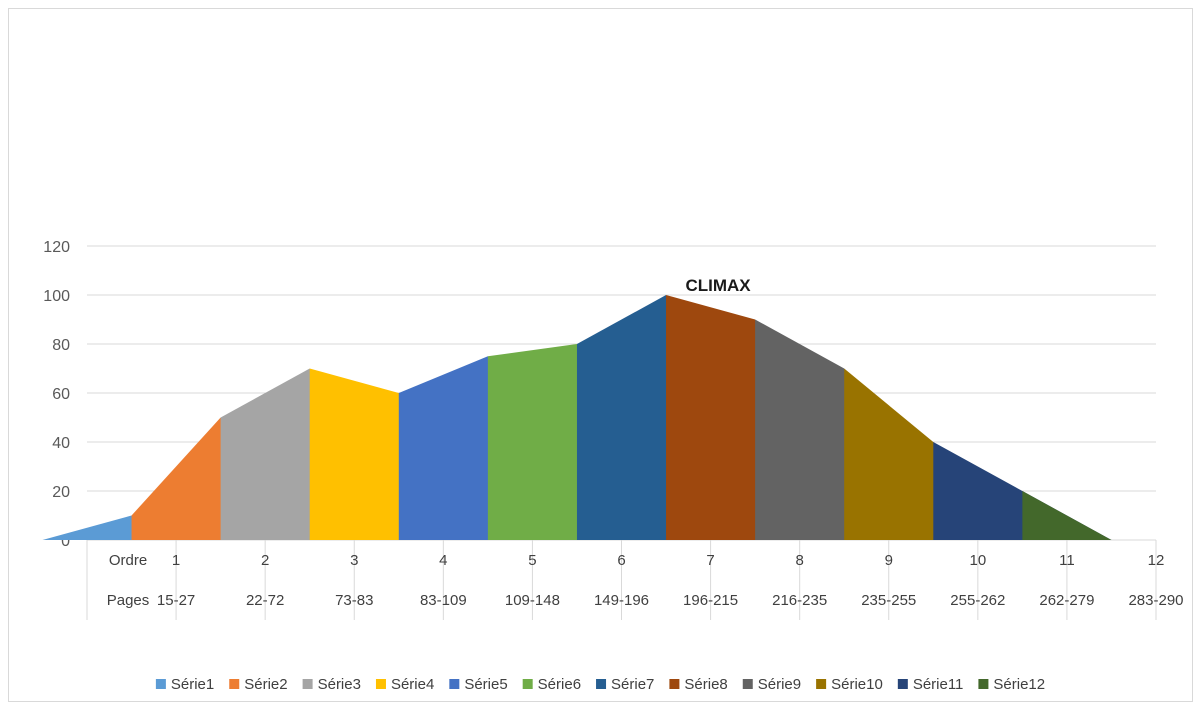 This screenshot has width=1201, height=710. What do you see at coordinates (1066, 600) in the screenshot?
I see `table-cell: 262-279` at bounding box center [1066, 600].